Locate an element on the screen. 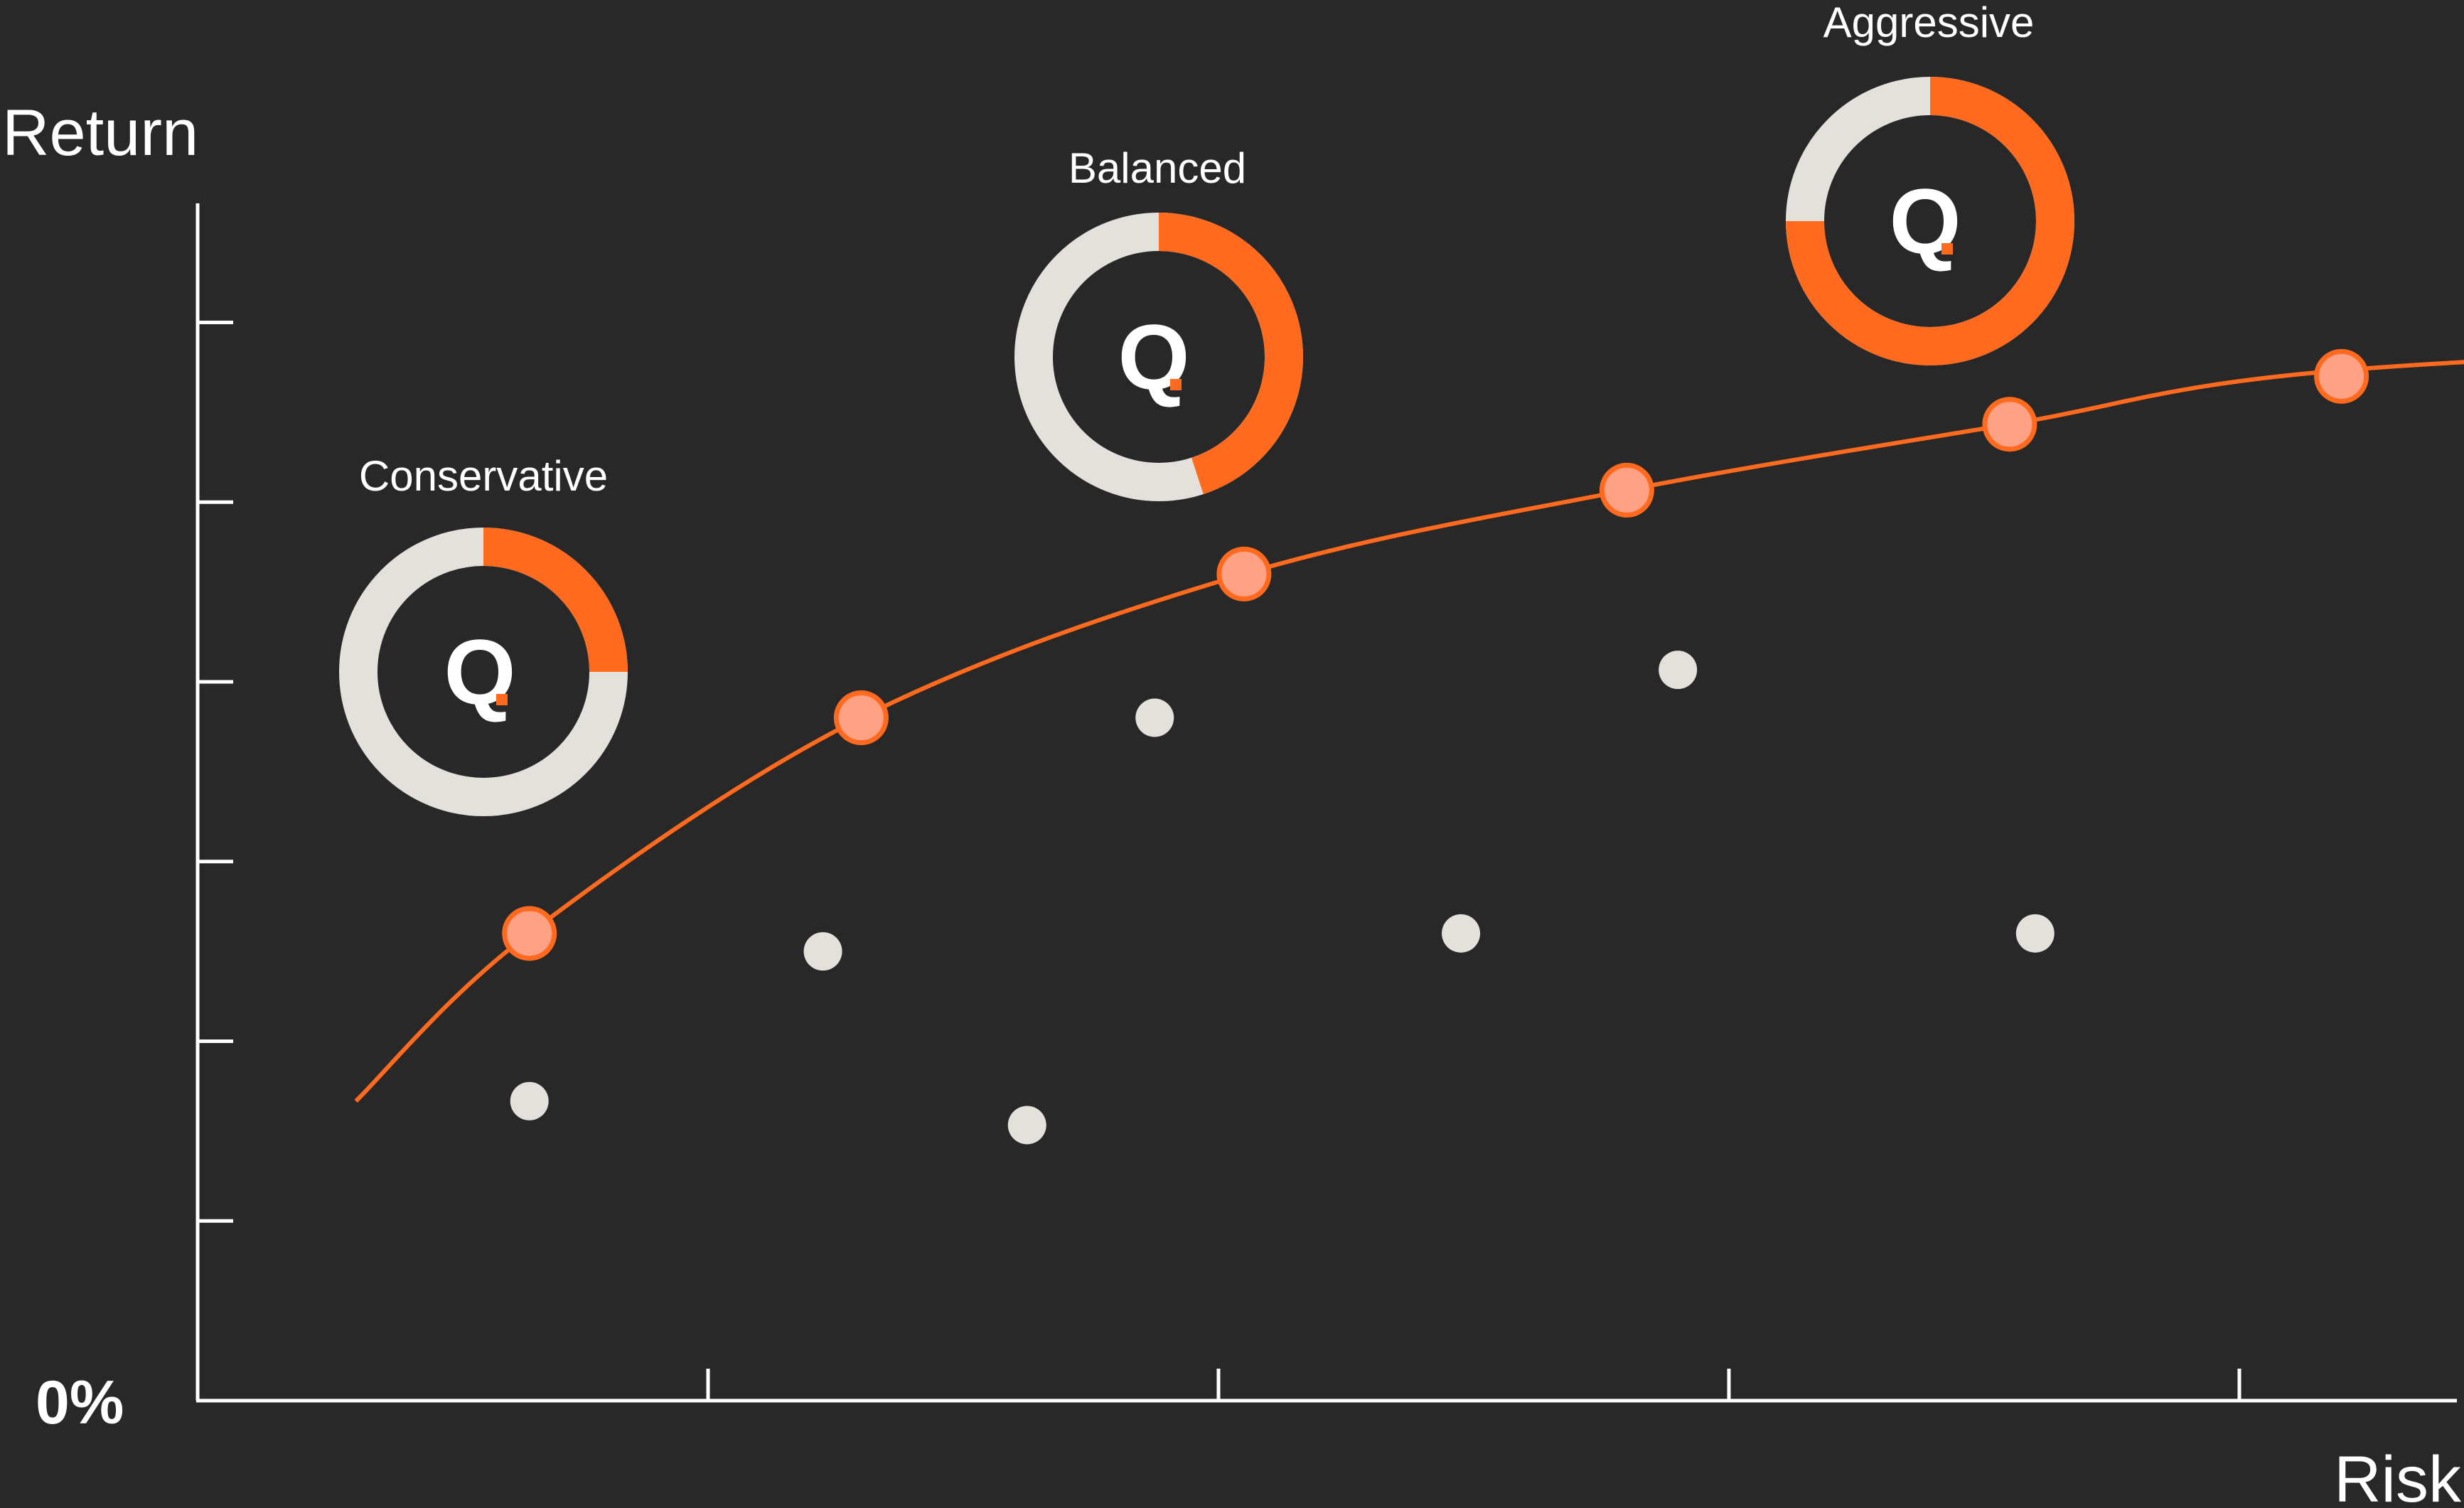 This screenshot has height=1508, width=2464. x-axis-ticks is located at coordinates (1474, 1385).